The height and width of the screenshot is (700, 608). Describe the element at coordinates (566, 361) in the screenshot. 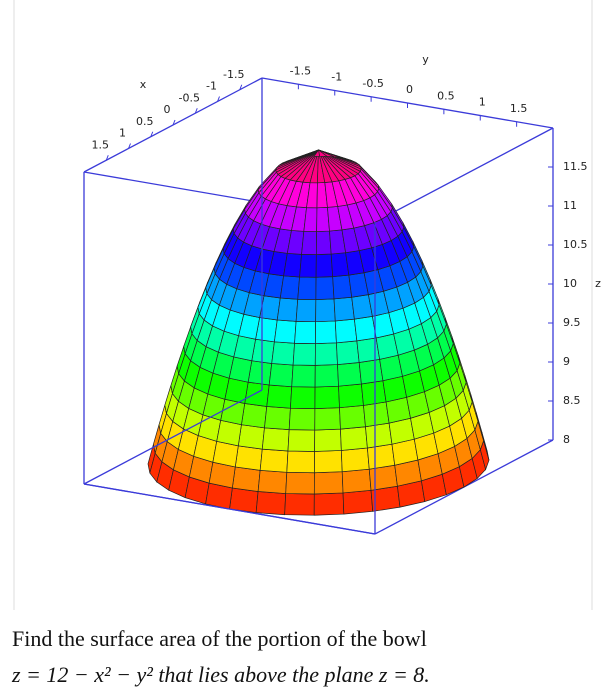

I see `z-tick-label: 9` at that location.